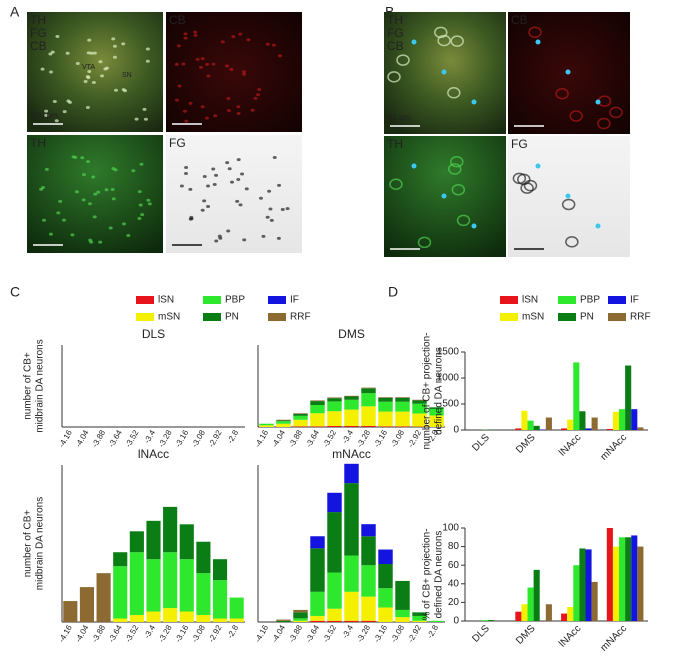 This screenshot has width=678, height=667. Describe the element at coordinates (454, 565) in the screenshot. I see `y-tick-label: 60` at that location.